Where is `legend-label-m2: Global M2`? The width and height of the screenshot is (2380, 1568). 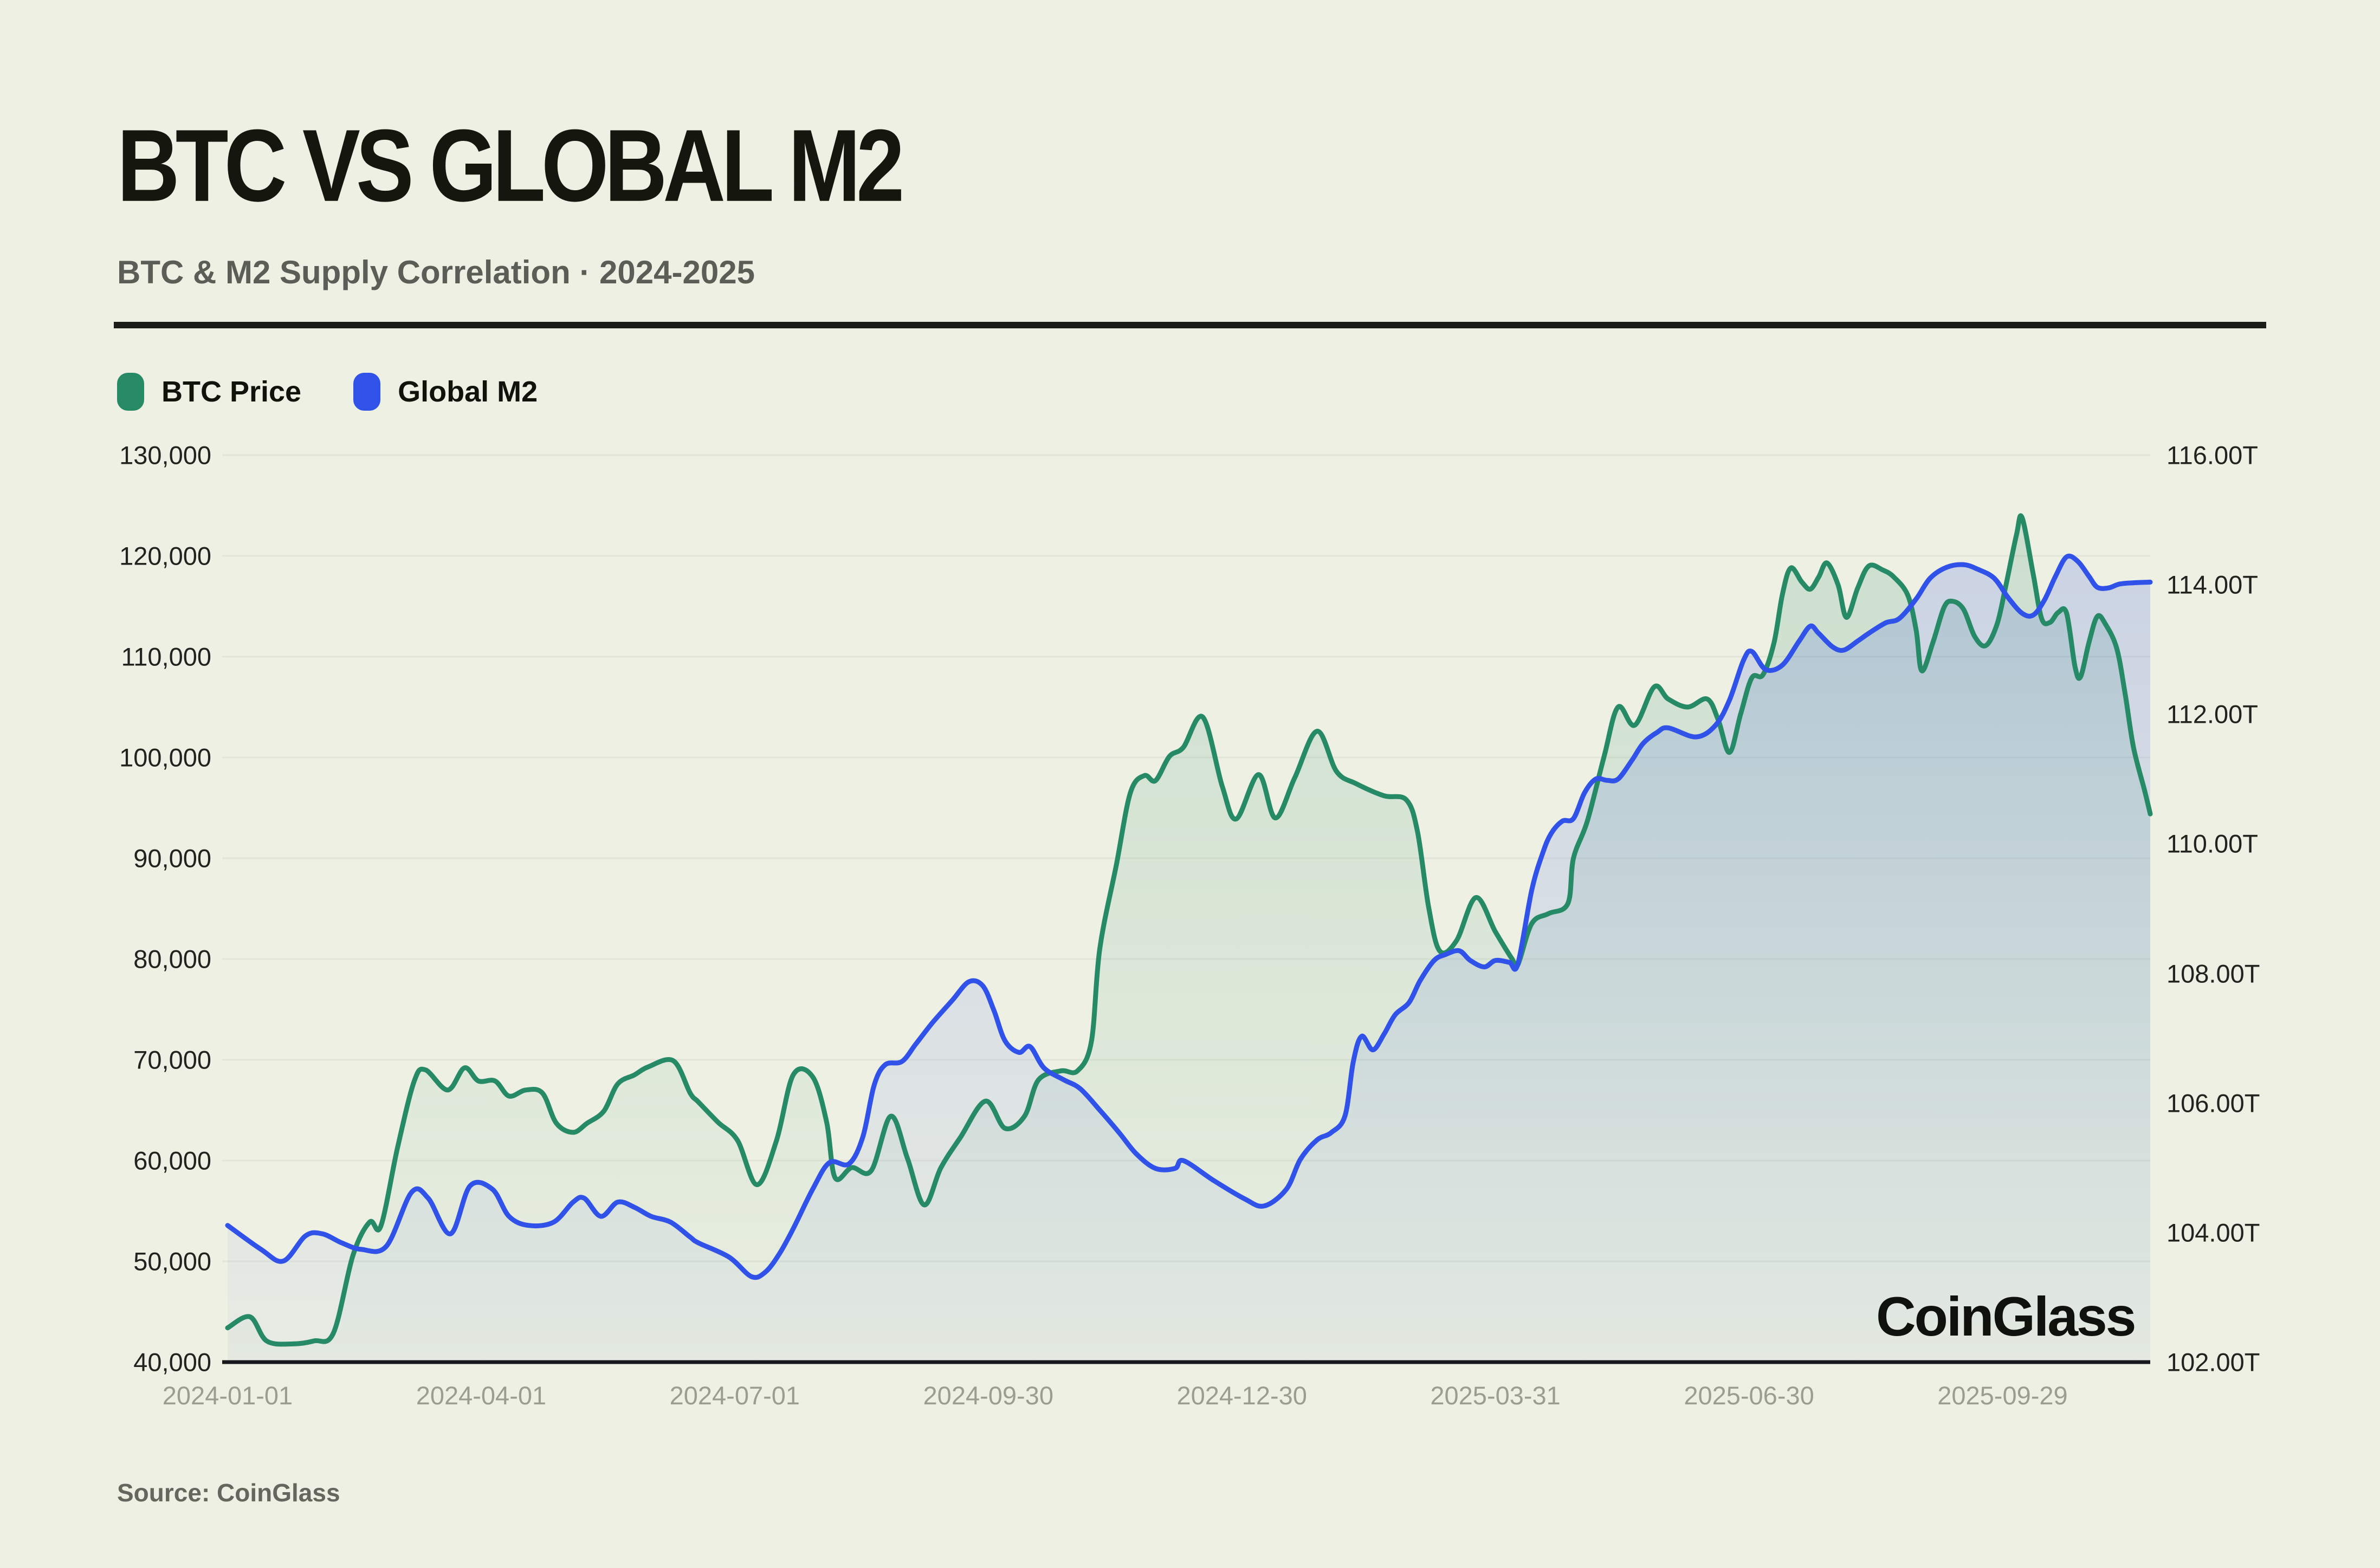 legend-label-m2: Global M2 is located at coordinates (468, 391).